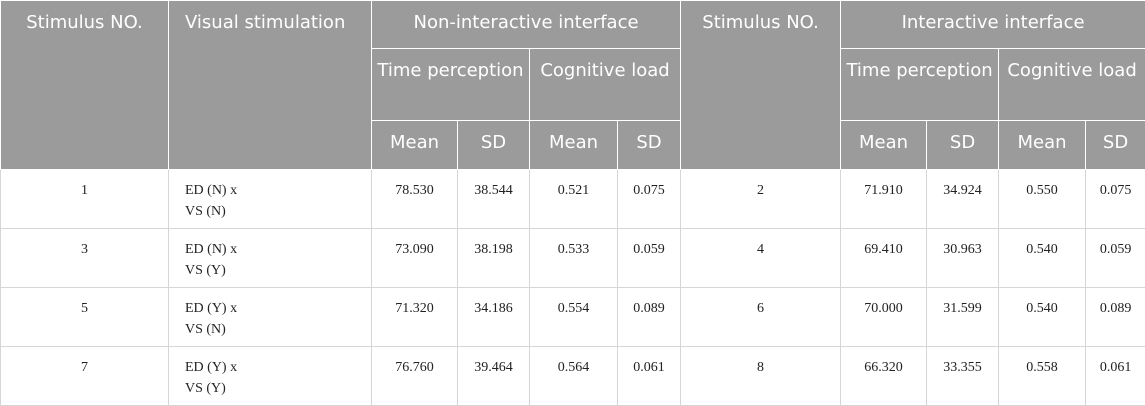 Image resolution: width=1145 pixels, height=406 pixels. Describe the element at coordinates (574, 317) in the screenshot. I see `table-cell: 0.554` at that location.